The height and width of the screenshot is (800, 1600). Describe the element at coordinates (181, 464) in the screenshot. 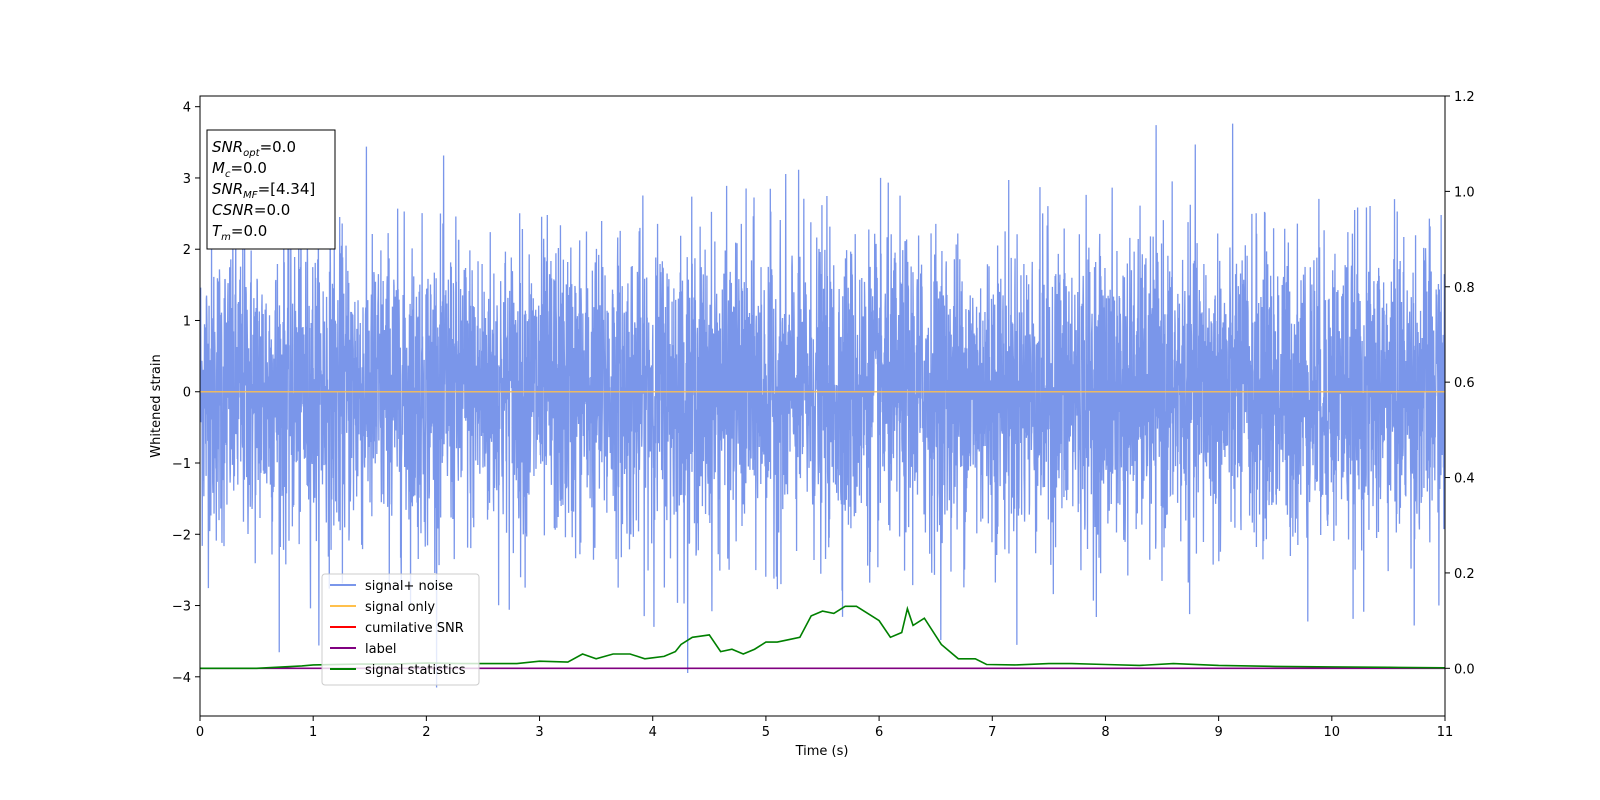

I see `y-tick-label: −1` at that location.